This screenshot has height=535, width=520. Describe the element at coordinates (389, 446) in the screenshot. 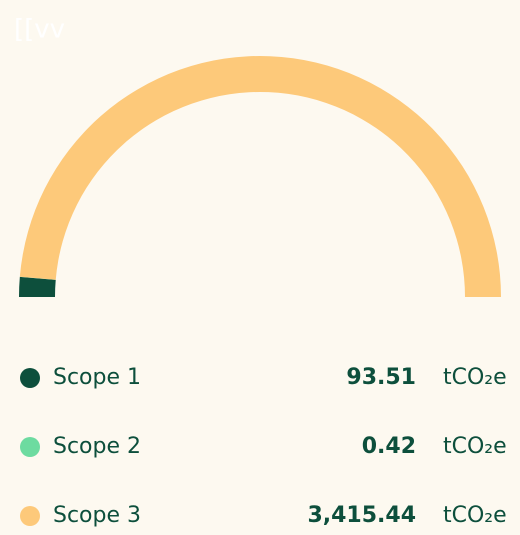

I see `value-label: 0.42` at that location.